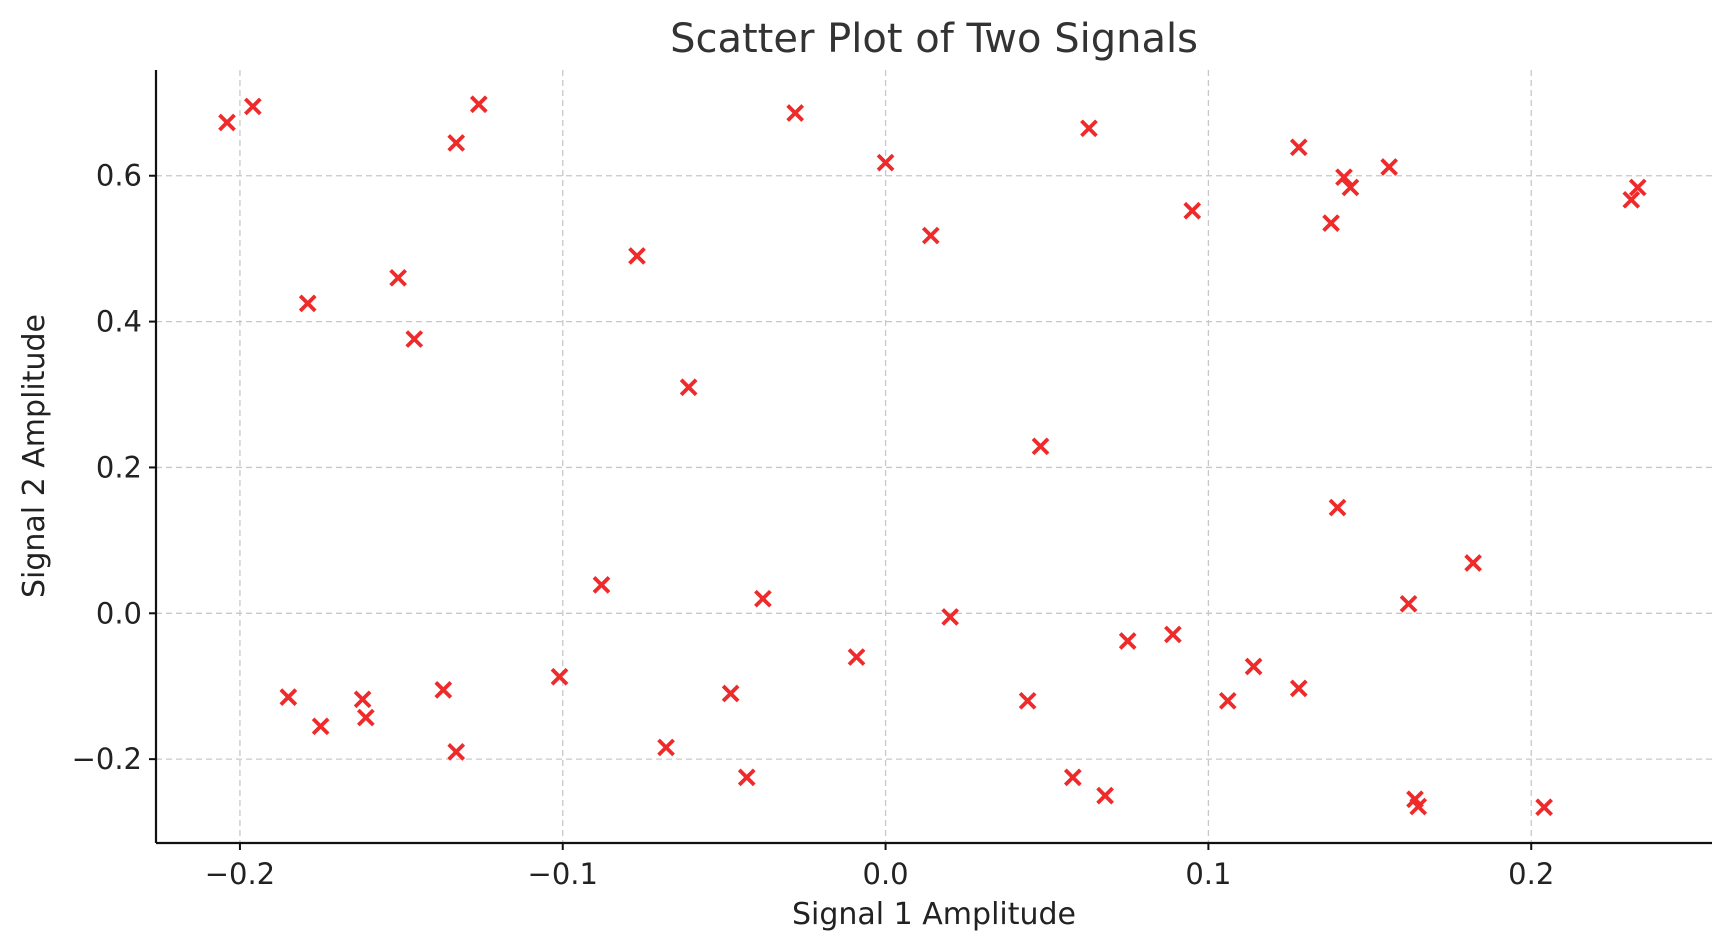  I want to click on y-tick-label: 0.6, so click(119, 176).